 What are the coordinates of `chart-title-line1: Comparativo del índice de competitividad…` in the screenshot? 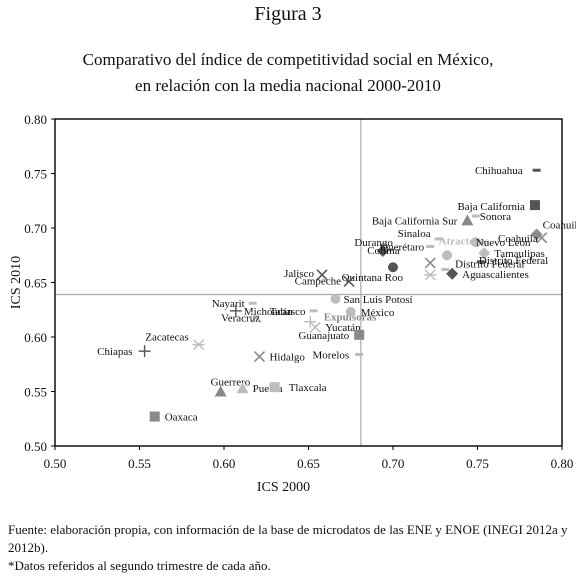 It's located at (288, 59).